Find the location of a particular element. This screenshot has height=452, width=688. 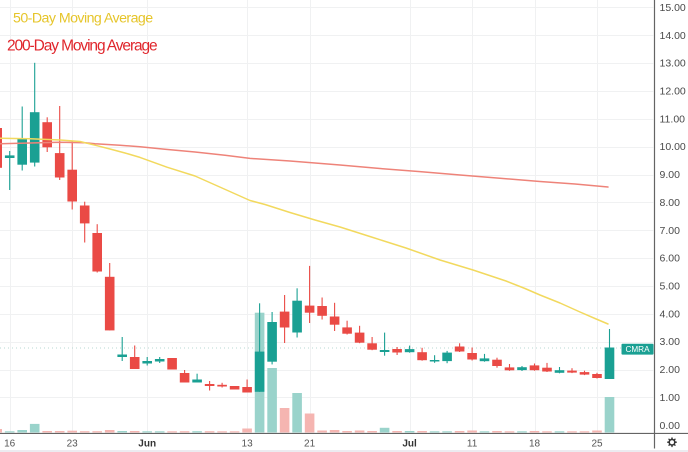

svg-text: Jul is located at coordinates (409, 444).